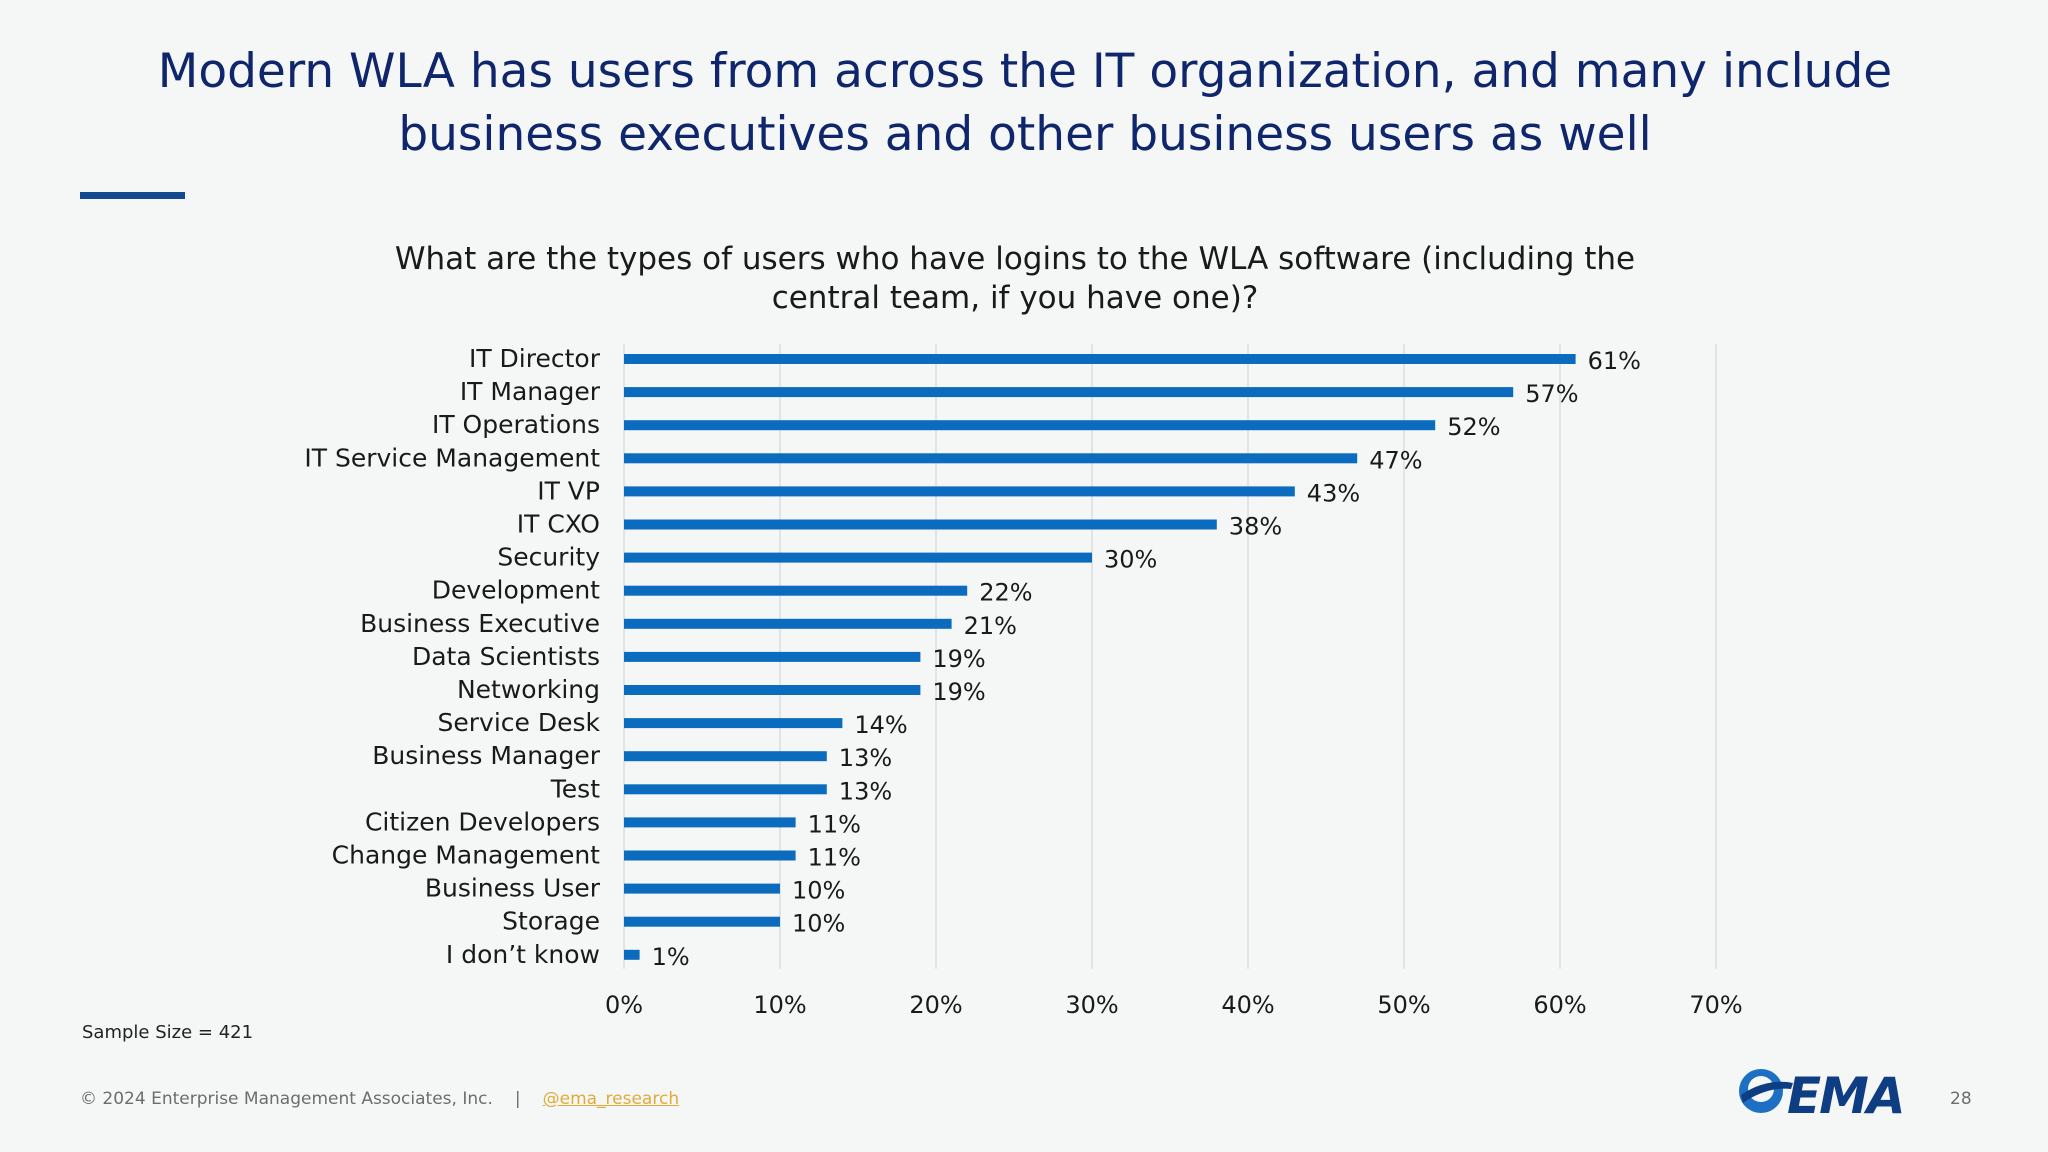 This screenshot has height=1152, width=2048. I want to click on x-tick-label: 40%, so click(1247, 1005).